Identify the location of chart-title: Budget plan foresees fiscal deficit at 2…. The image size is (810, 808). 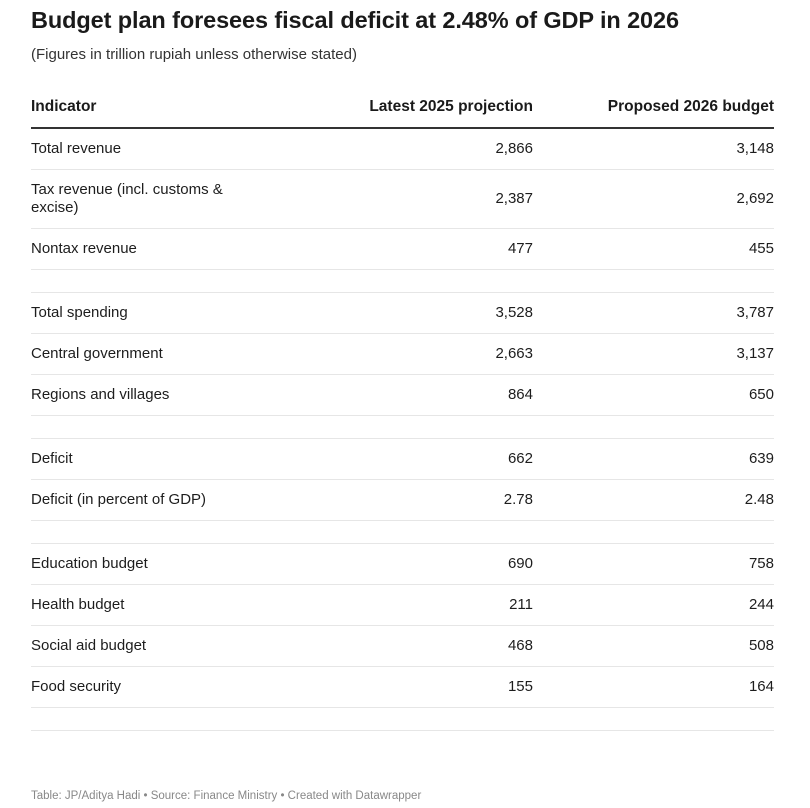
(355, 20).